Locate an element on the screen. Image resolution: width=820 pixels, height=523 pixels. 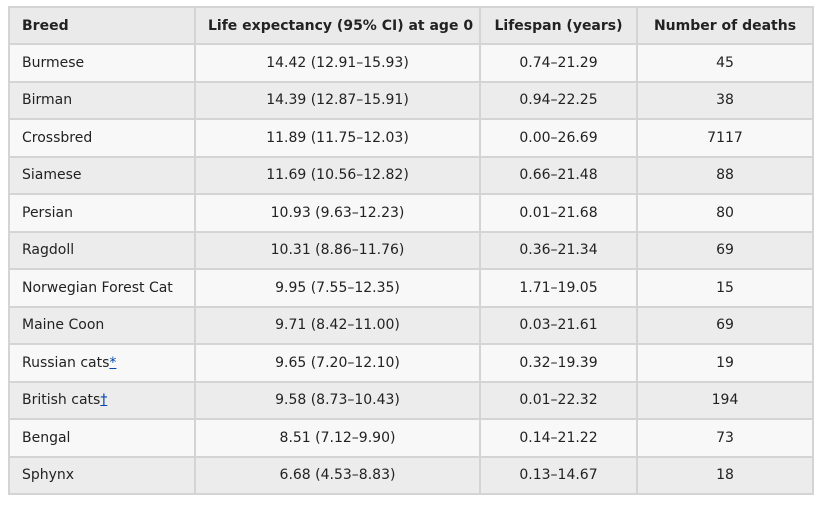
value-cell: 9.95 (7.55–12.35) is located at coordinates (337, 288).